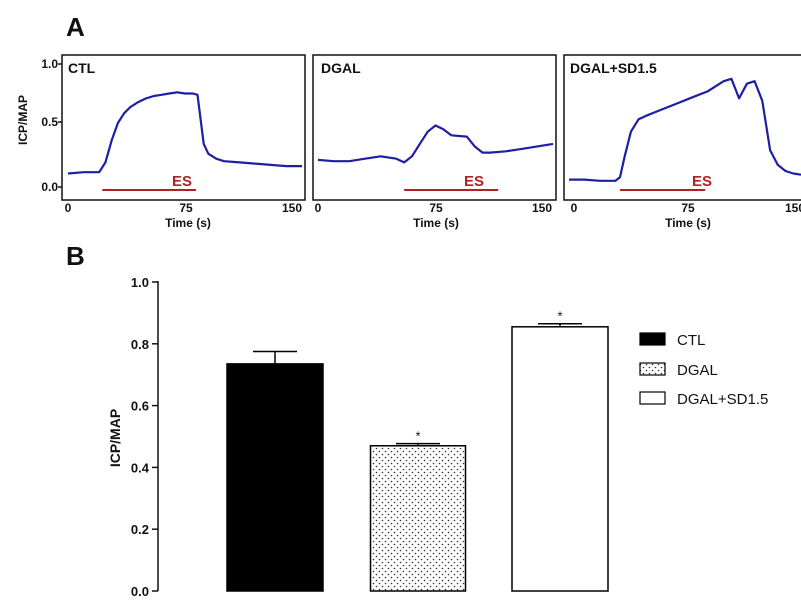 This screenshot has width=801, height=609. Describe the element at coordinates (341, 68) in the screenshot. I see `trace-title: DGAL` at that location.